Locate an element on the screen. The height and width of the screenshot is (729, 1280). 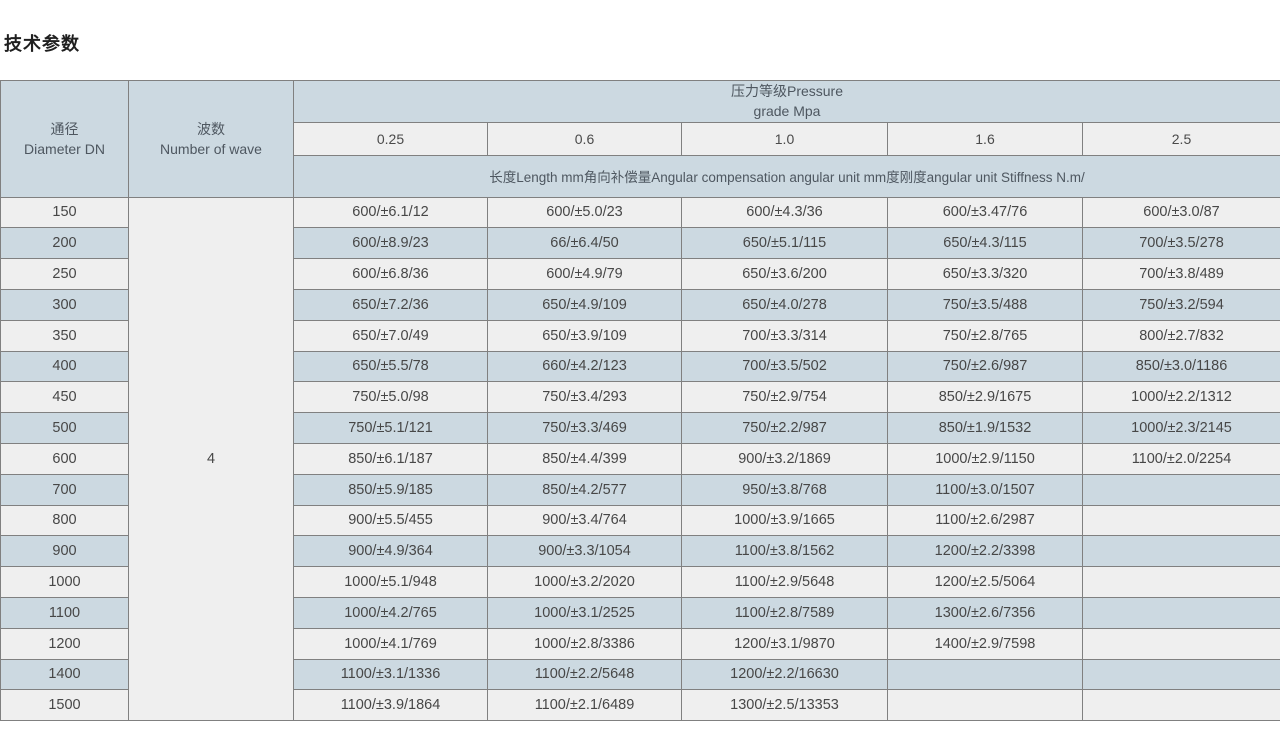
value-cell: 750/±2.2/987 is located at coordinates (784, 428).